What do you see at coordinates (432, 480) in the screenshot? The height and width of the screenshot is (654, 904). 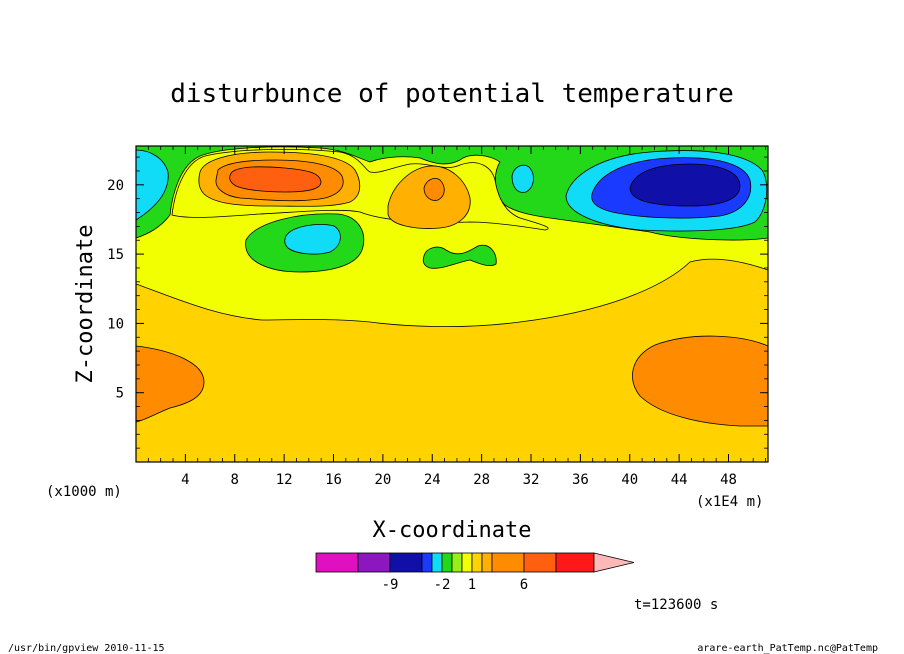 I see `x-tick-label: 24` at bounding box center [432, 480].